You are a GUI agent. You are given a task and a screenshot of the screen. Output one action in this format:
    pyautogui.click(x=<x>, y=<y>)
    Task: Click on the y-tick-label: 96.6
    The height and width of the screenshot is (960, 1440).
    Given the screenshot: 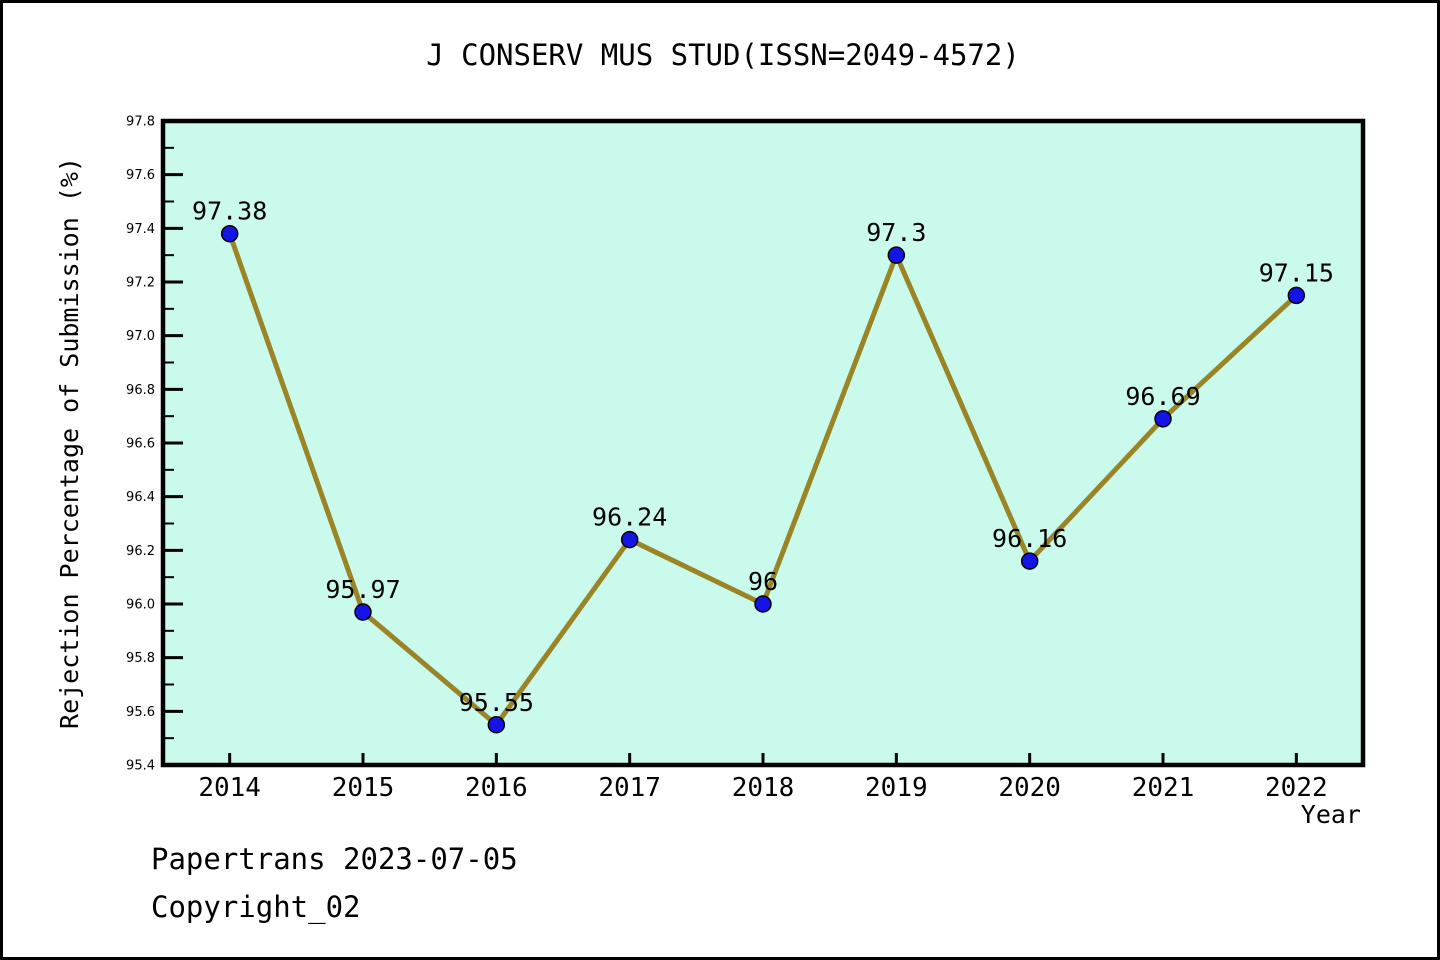 What is the action you would take?
    pyautogui.click(x=140, y=444)
    